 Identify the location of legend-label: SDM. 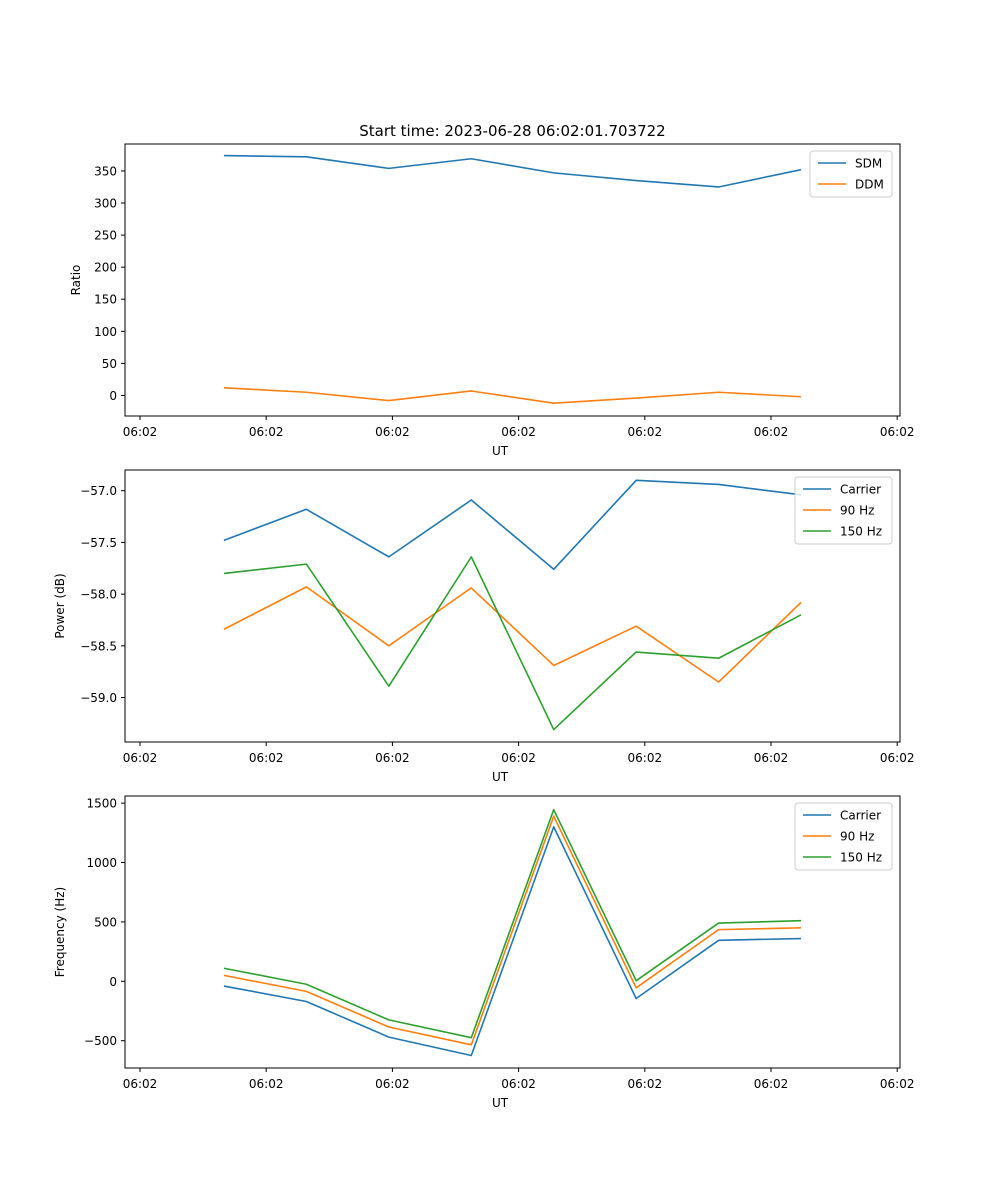
(868, 164).